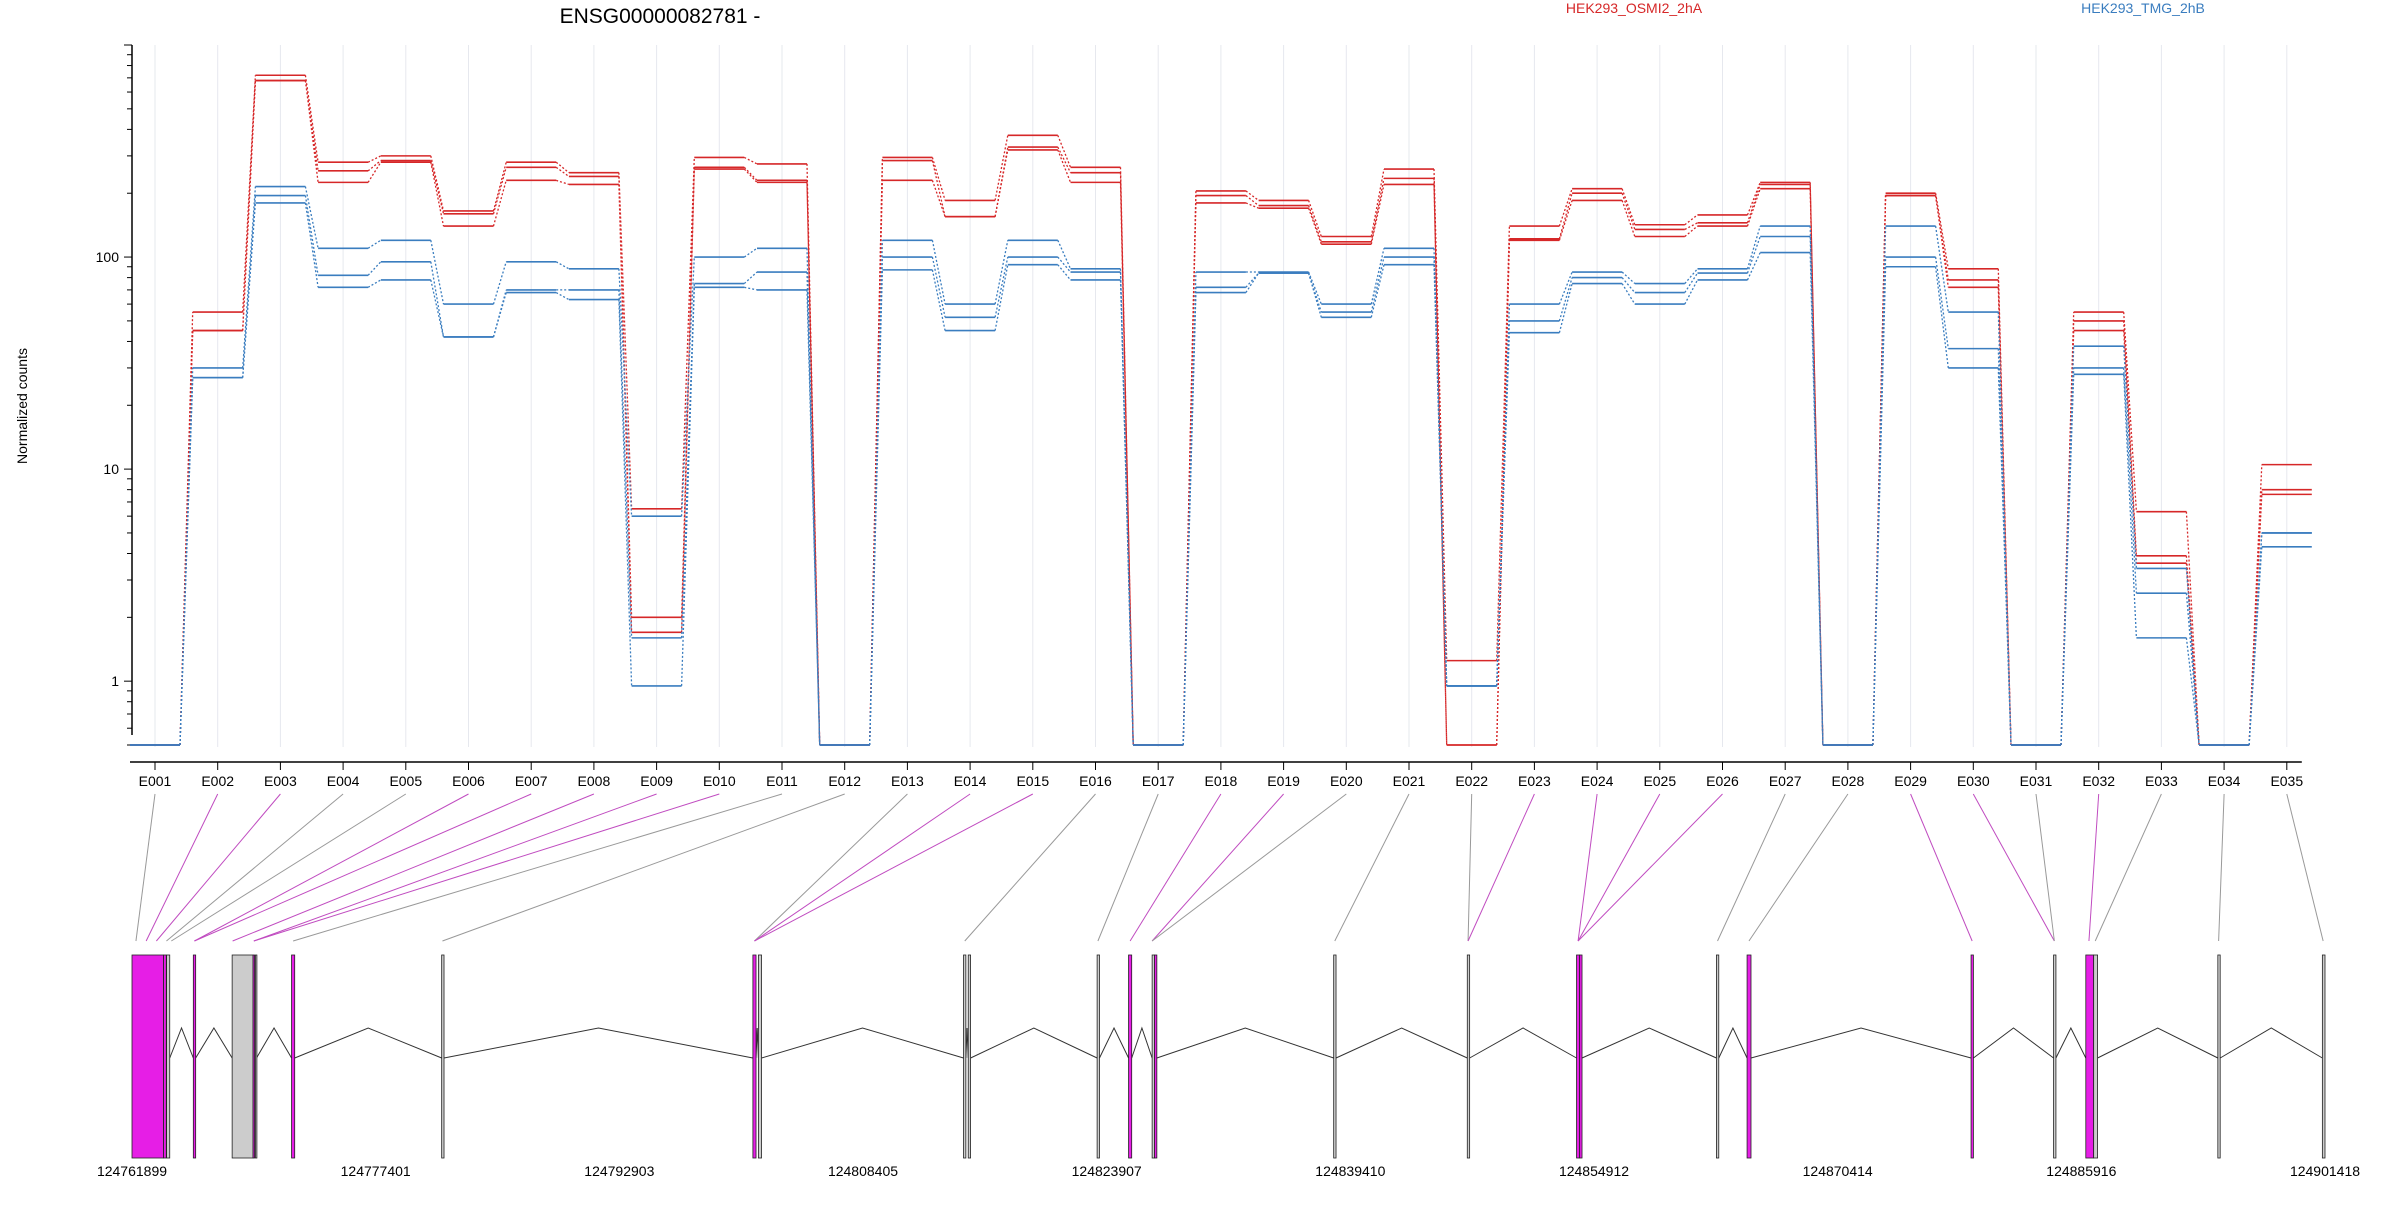 This screenshot has width=2400, height=1205. I want to click on exon-block-E010, so click(754, 1056).